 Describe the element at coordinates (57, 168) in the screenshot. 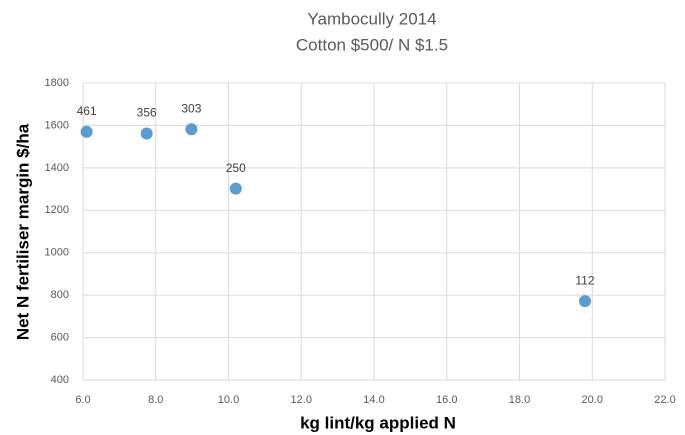

I see `y-tick-label: 1400` at that location.